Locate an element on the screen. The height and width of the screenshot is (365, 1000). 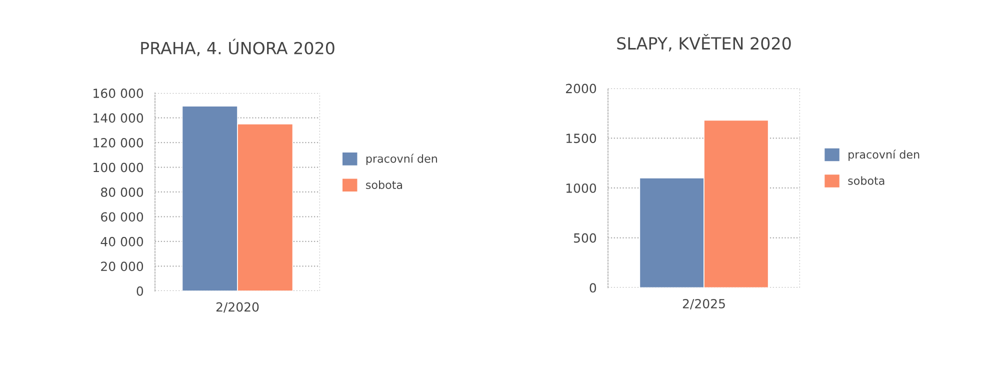
x-tick-label: 2/2025 is located at coordinates (703, 304).